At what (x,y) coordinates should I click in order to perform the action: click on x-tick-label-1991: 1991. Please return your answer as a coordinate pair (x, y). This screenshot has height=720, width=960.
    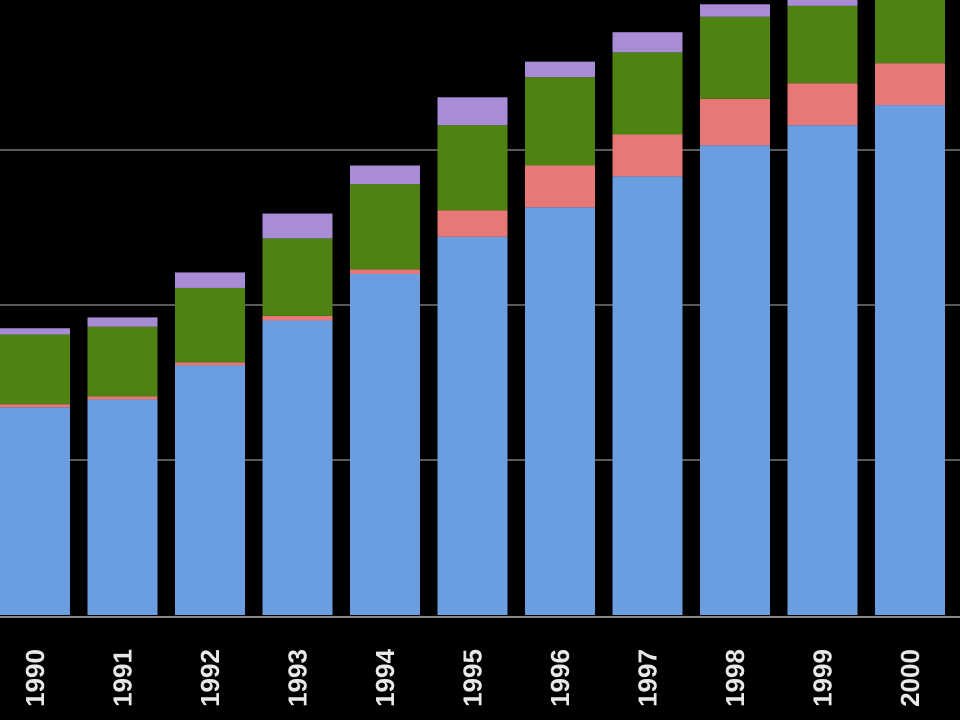
    Looking at the image, I should click on (123, 678).